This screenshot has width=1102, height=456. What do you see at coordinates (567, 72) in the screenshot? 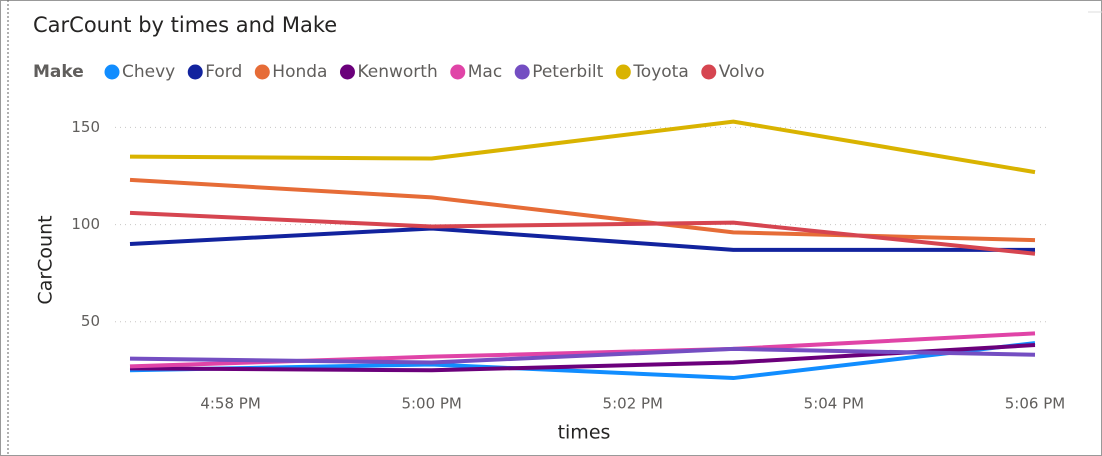
I see `legend-label: Peterbilt` at bounding box center [567, 72].